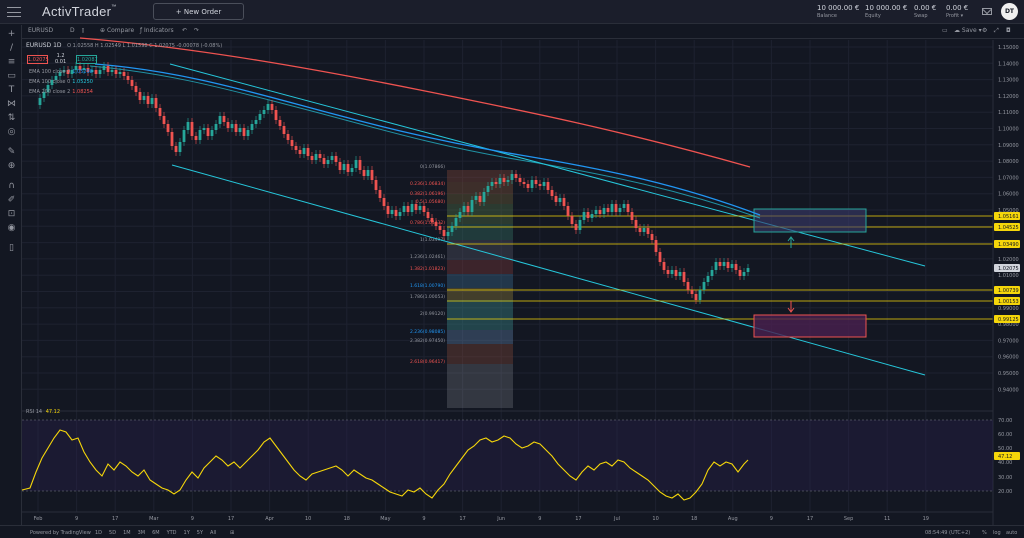 The width and height of the screenshot is (1024, 538). Describe the element at coordinates (11, 90) in the screenshot. I see `text-icon: T` at that location.